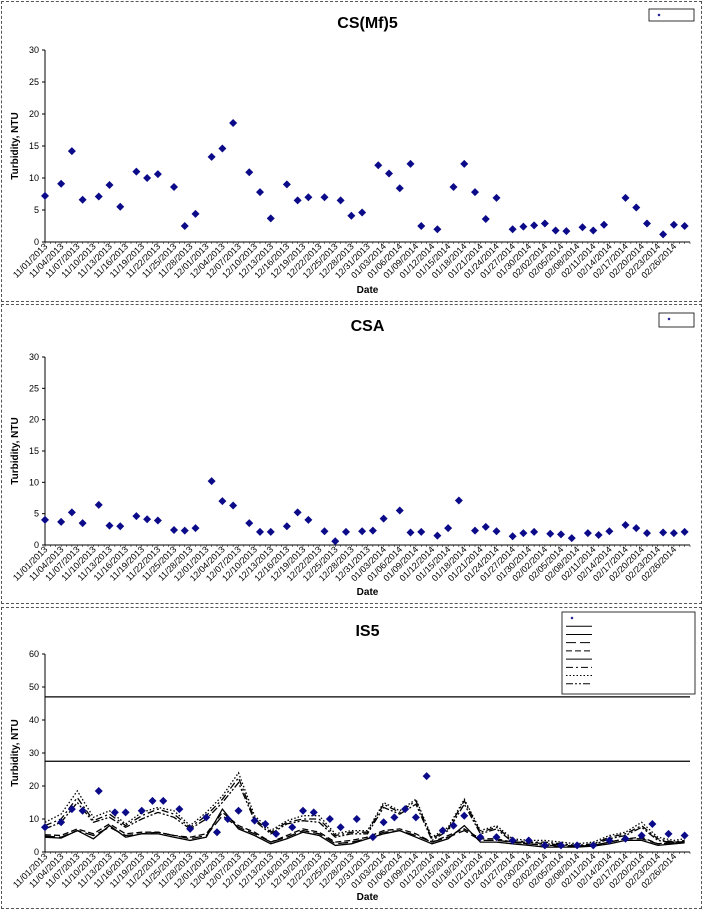  Describe the element at coordinates (34, 687) in the screenshot. I see `y-tick-label: 50` at that location.